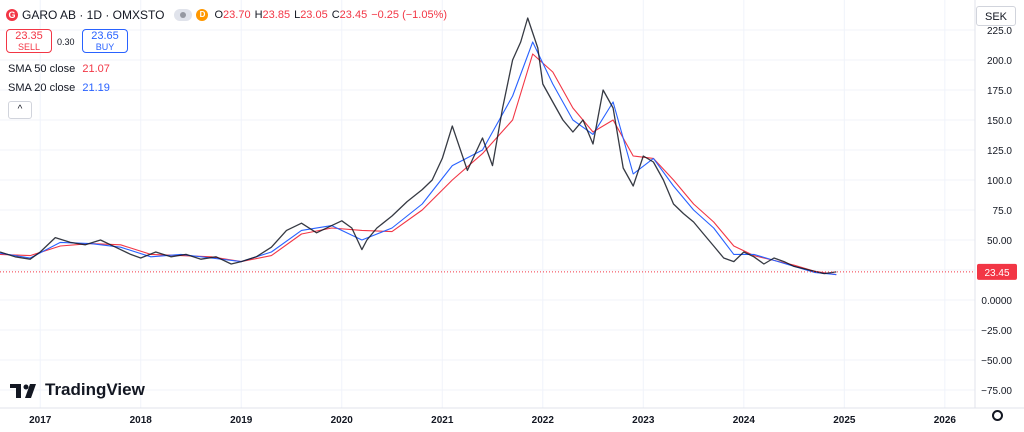  I want to click on x-tick-label: 2020, so click(342, 420).